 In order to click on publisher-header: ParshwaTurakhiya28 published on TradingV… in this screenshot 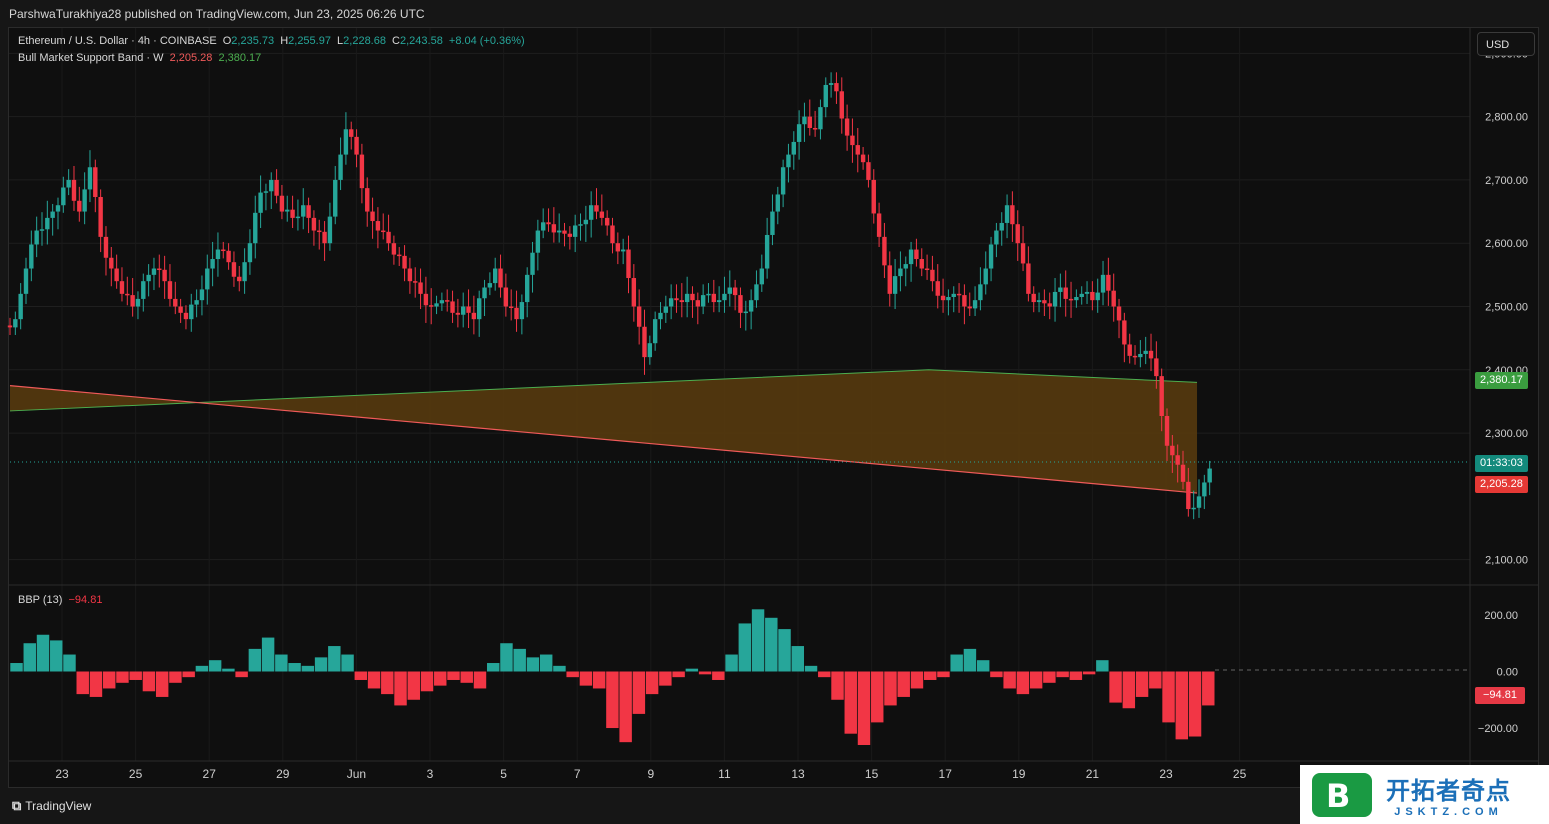, I will do `click(217, 14)`.